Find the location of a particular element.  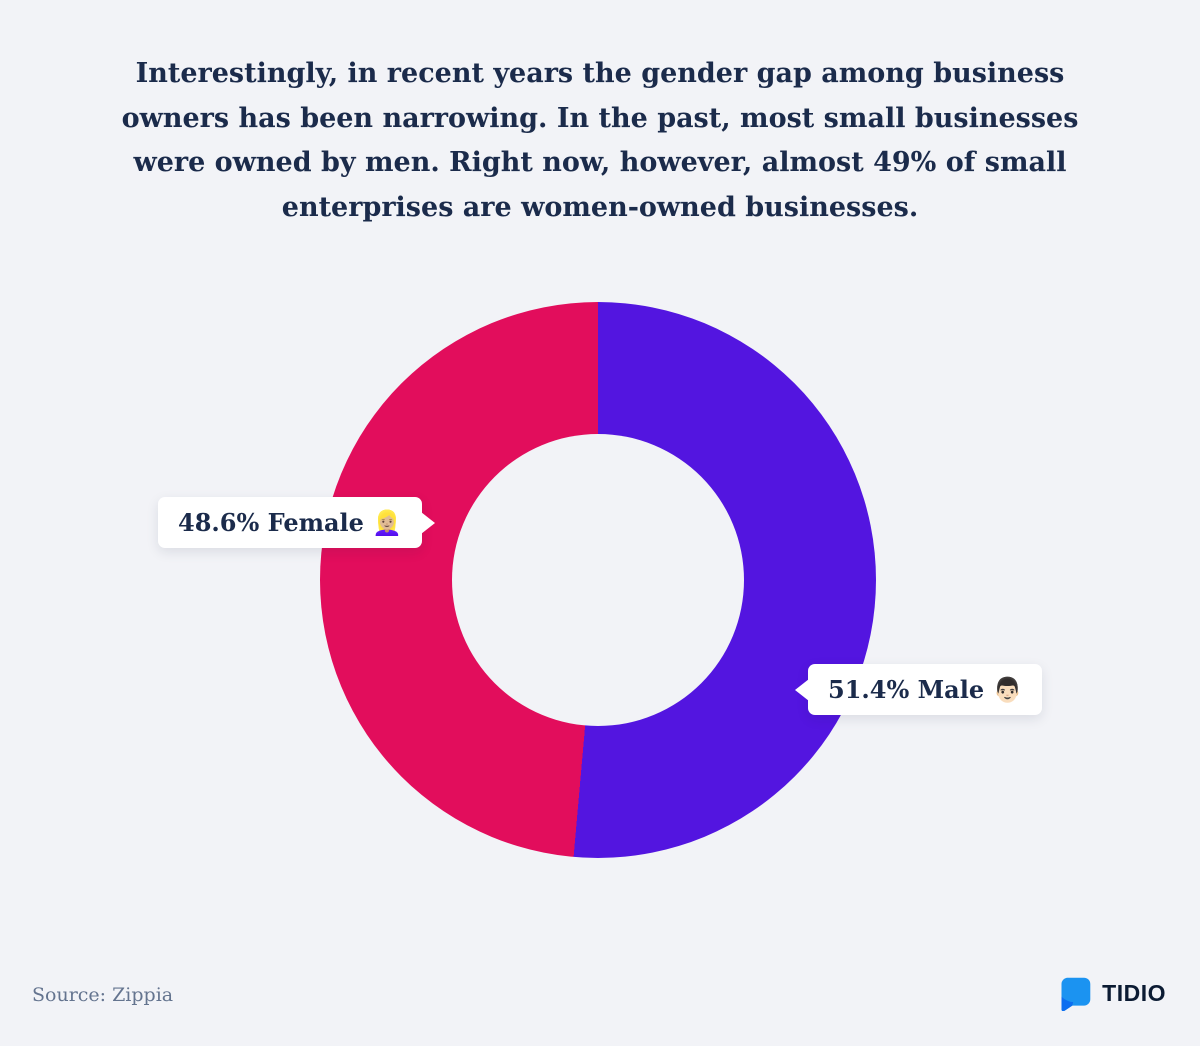

tidio-logo-icon is located at coordinates (1076, 994).